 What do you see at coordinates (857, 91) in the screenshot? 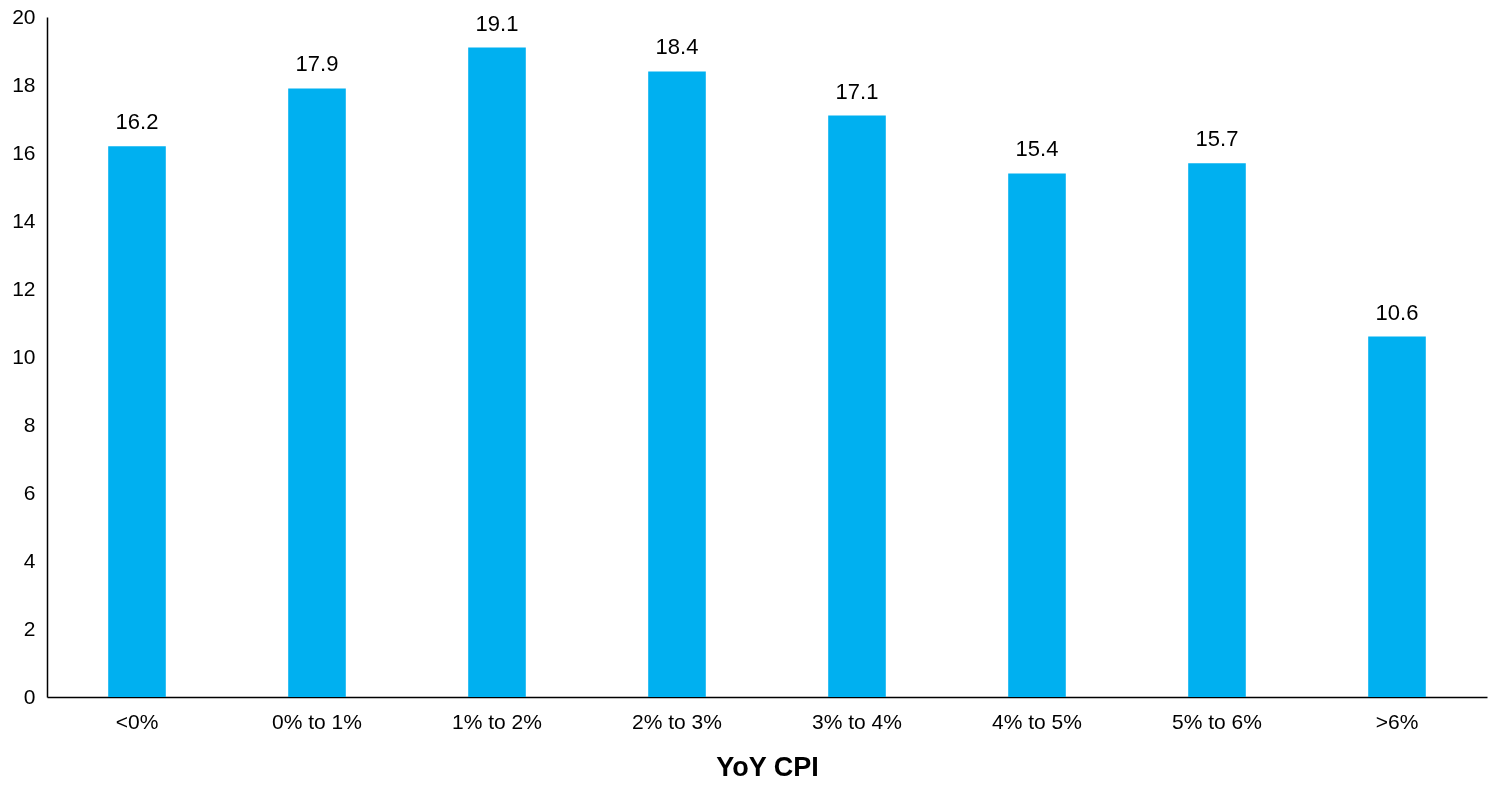
I see `data-label: 17.1` at bounding box center [857, 91].